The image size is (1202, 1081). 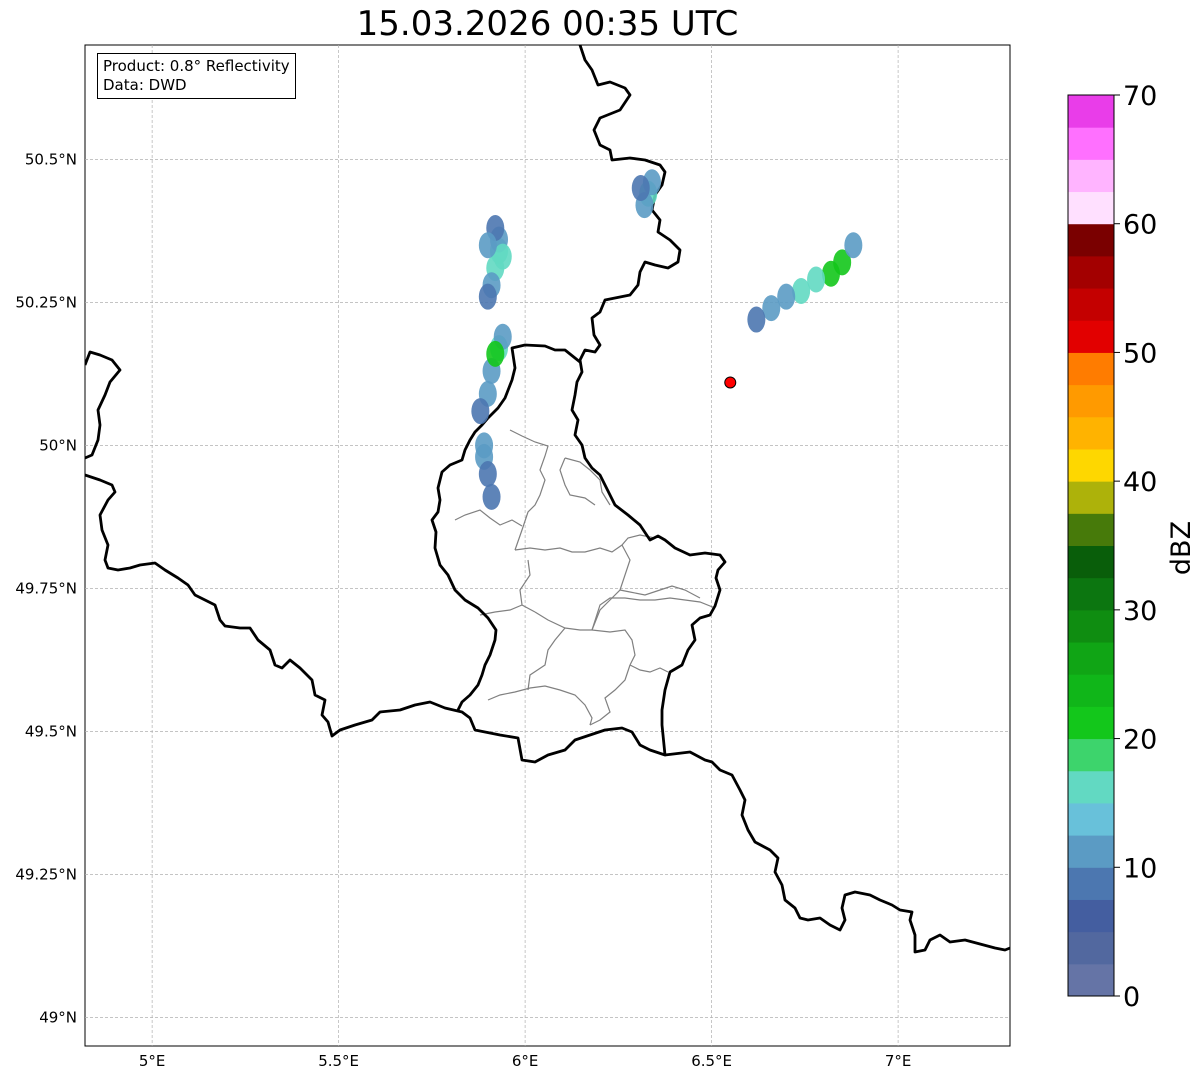 I want to click on longitude-labels: 5°E 5.5°E 6°E 6.5°E 7°E, so click(x=525, y=1061).